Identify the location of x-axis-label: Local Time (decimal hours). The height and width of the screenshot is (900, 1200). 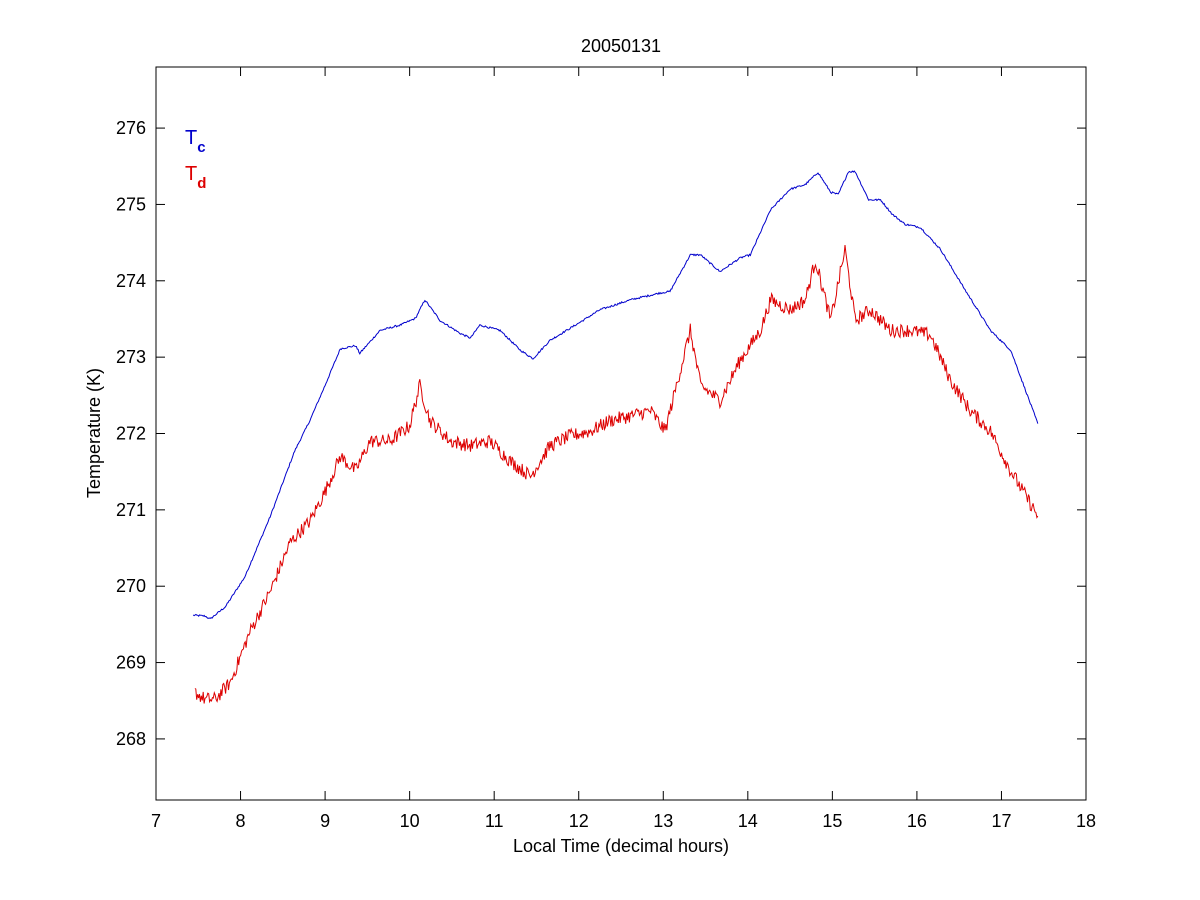
(621, 846).